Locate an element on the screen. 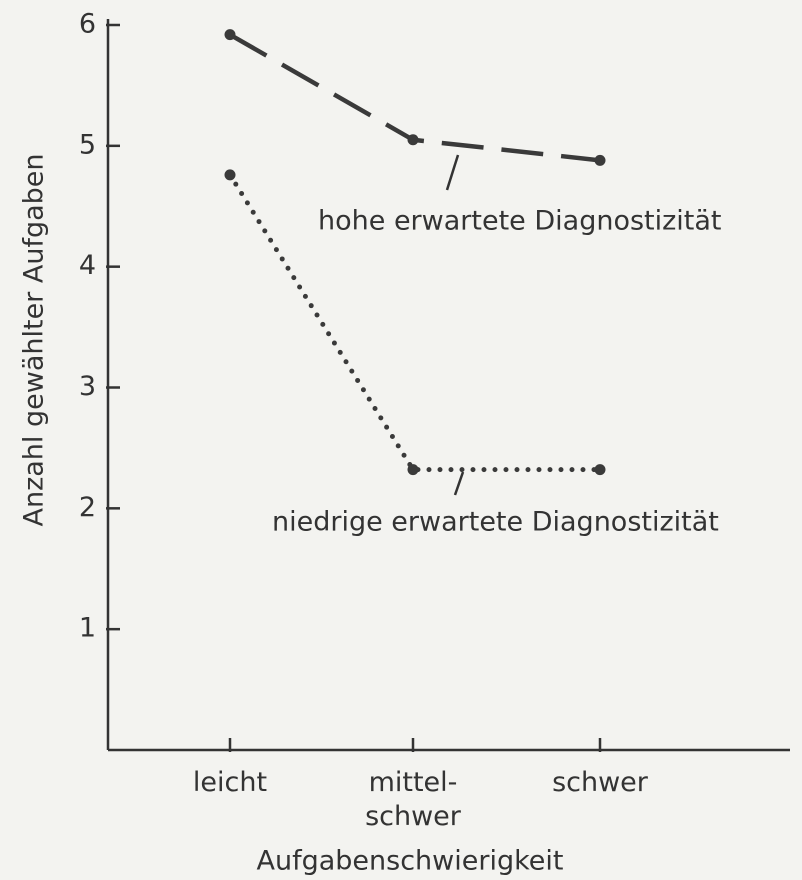 The width and height of the screenshot is (802, 880). series-label: niedrige erwartete Diagnostizität is located at coordinates (495, 522).